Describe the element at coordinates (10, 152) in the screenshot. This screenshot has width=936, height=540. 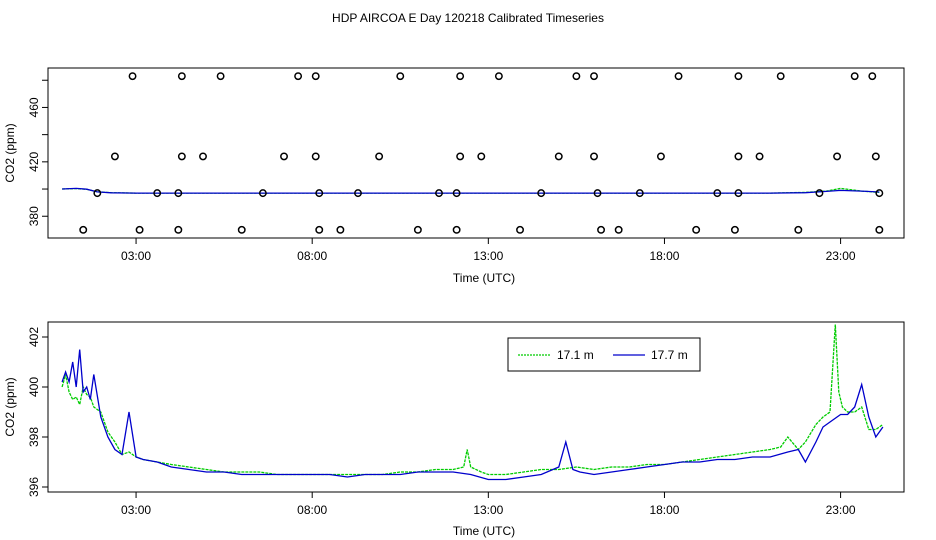
I see `calibration-y-axis-label: CO2 (ppm)` at that location.